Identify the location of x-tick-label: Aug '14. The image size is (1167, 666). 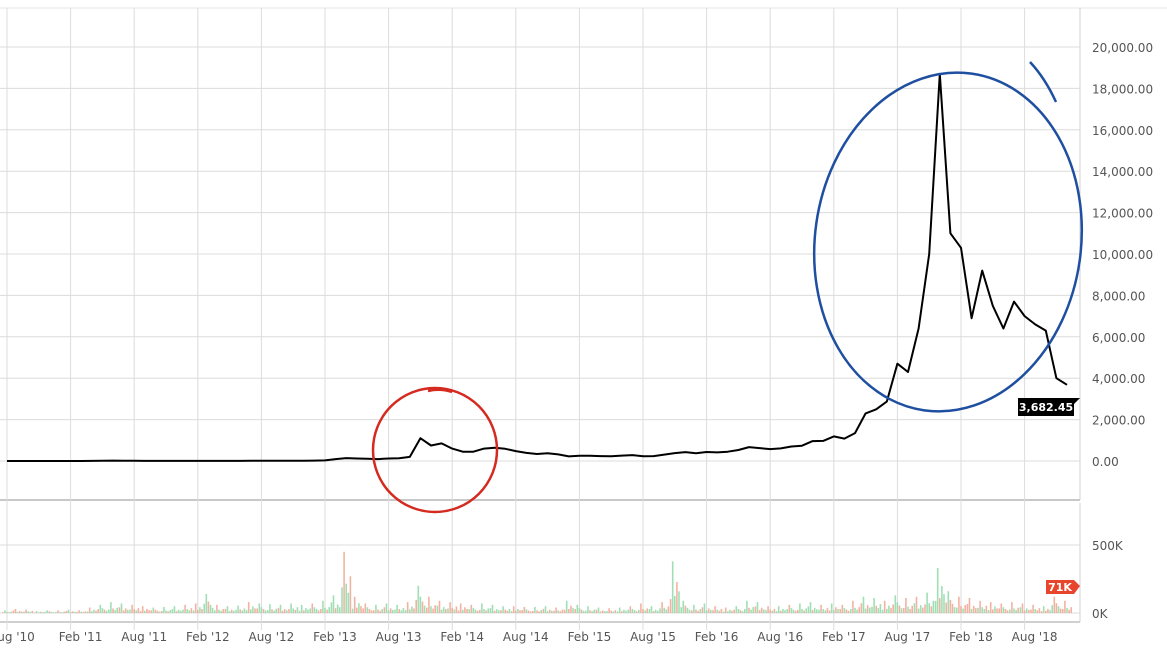
(526, 637).